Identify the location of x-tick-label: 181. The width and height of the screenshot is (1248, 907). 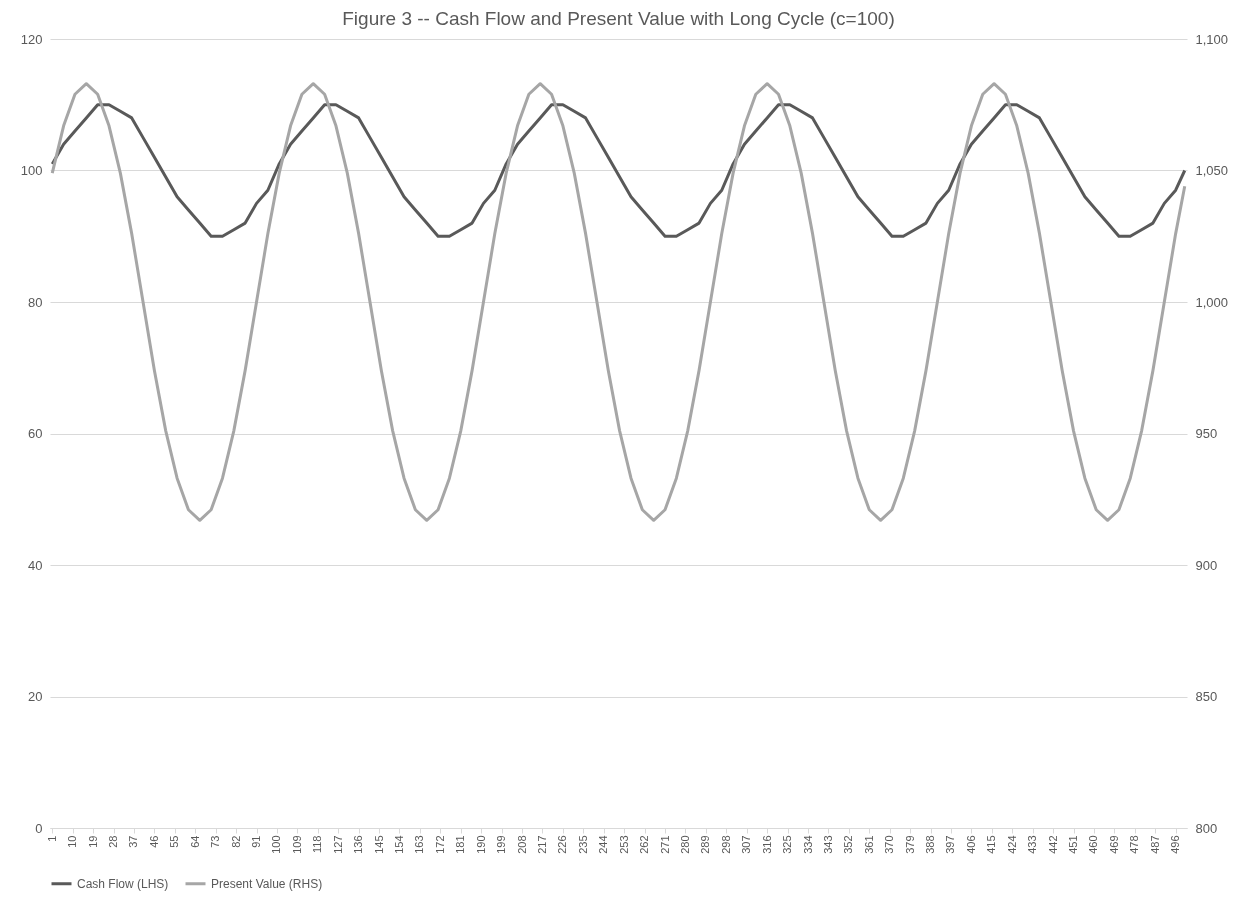
(460, 844).